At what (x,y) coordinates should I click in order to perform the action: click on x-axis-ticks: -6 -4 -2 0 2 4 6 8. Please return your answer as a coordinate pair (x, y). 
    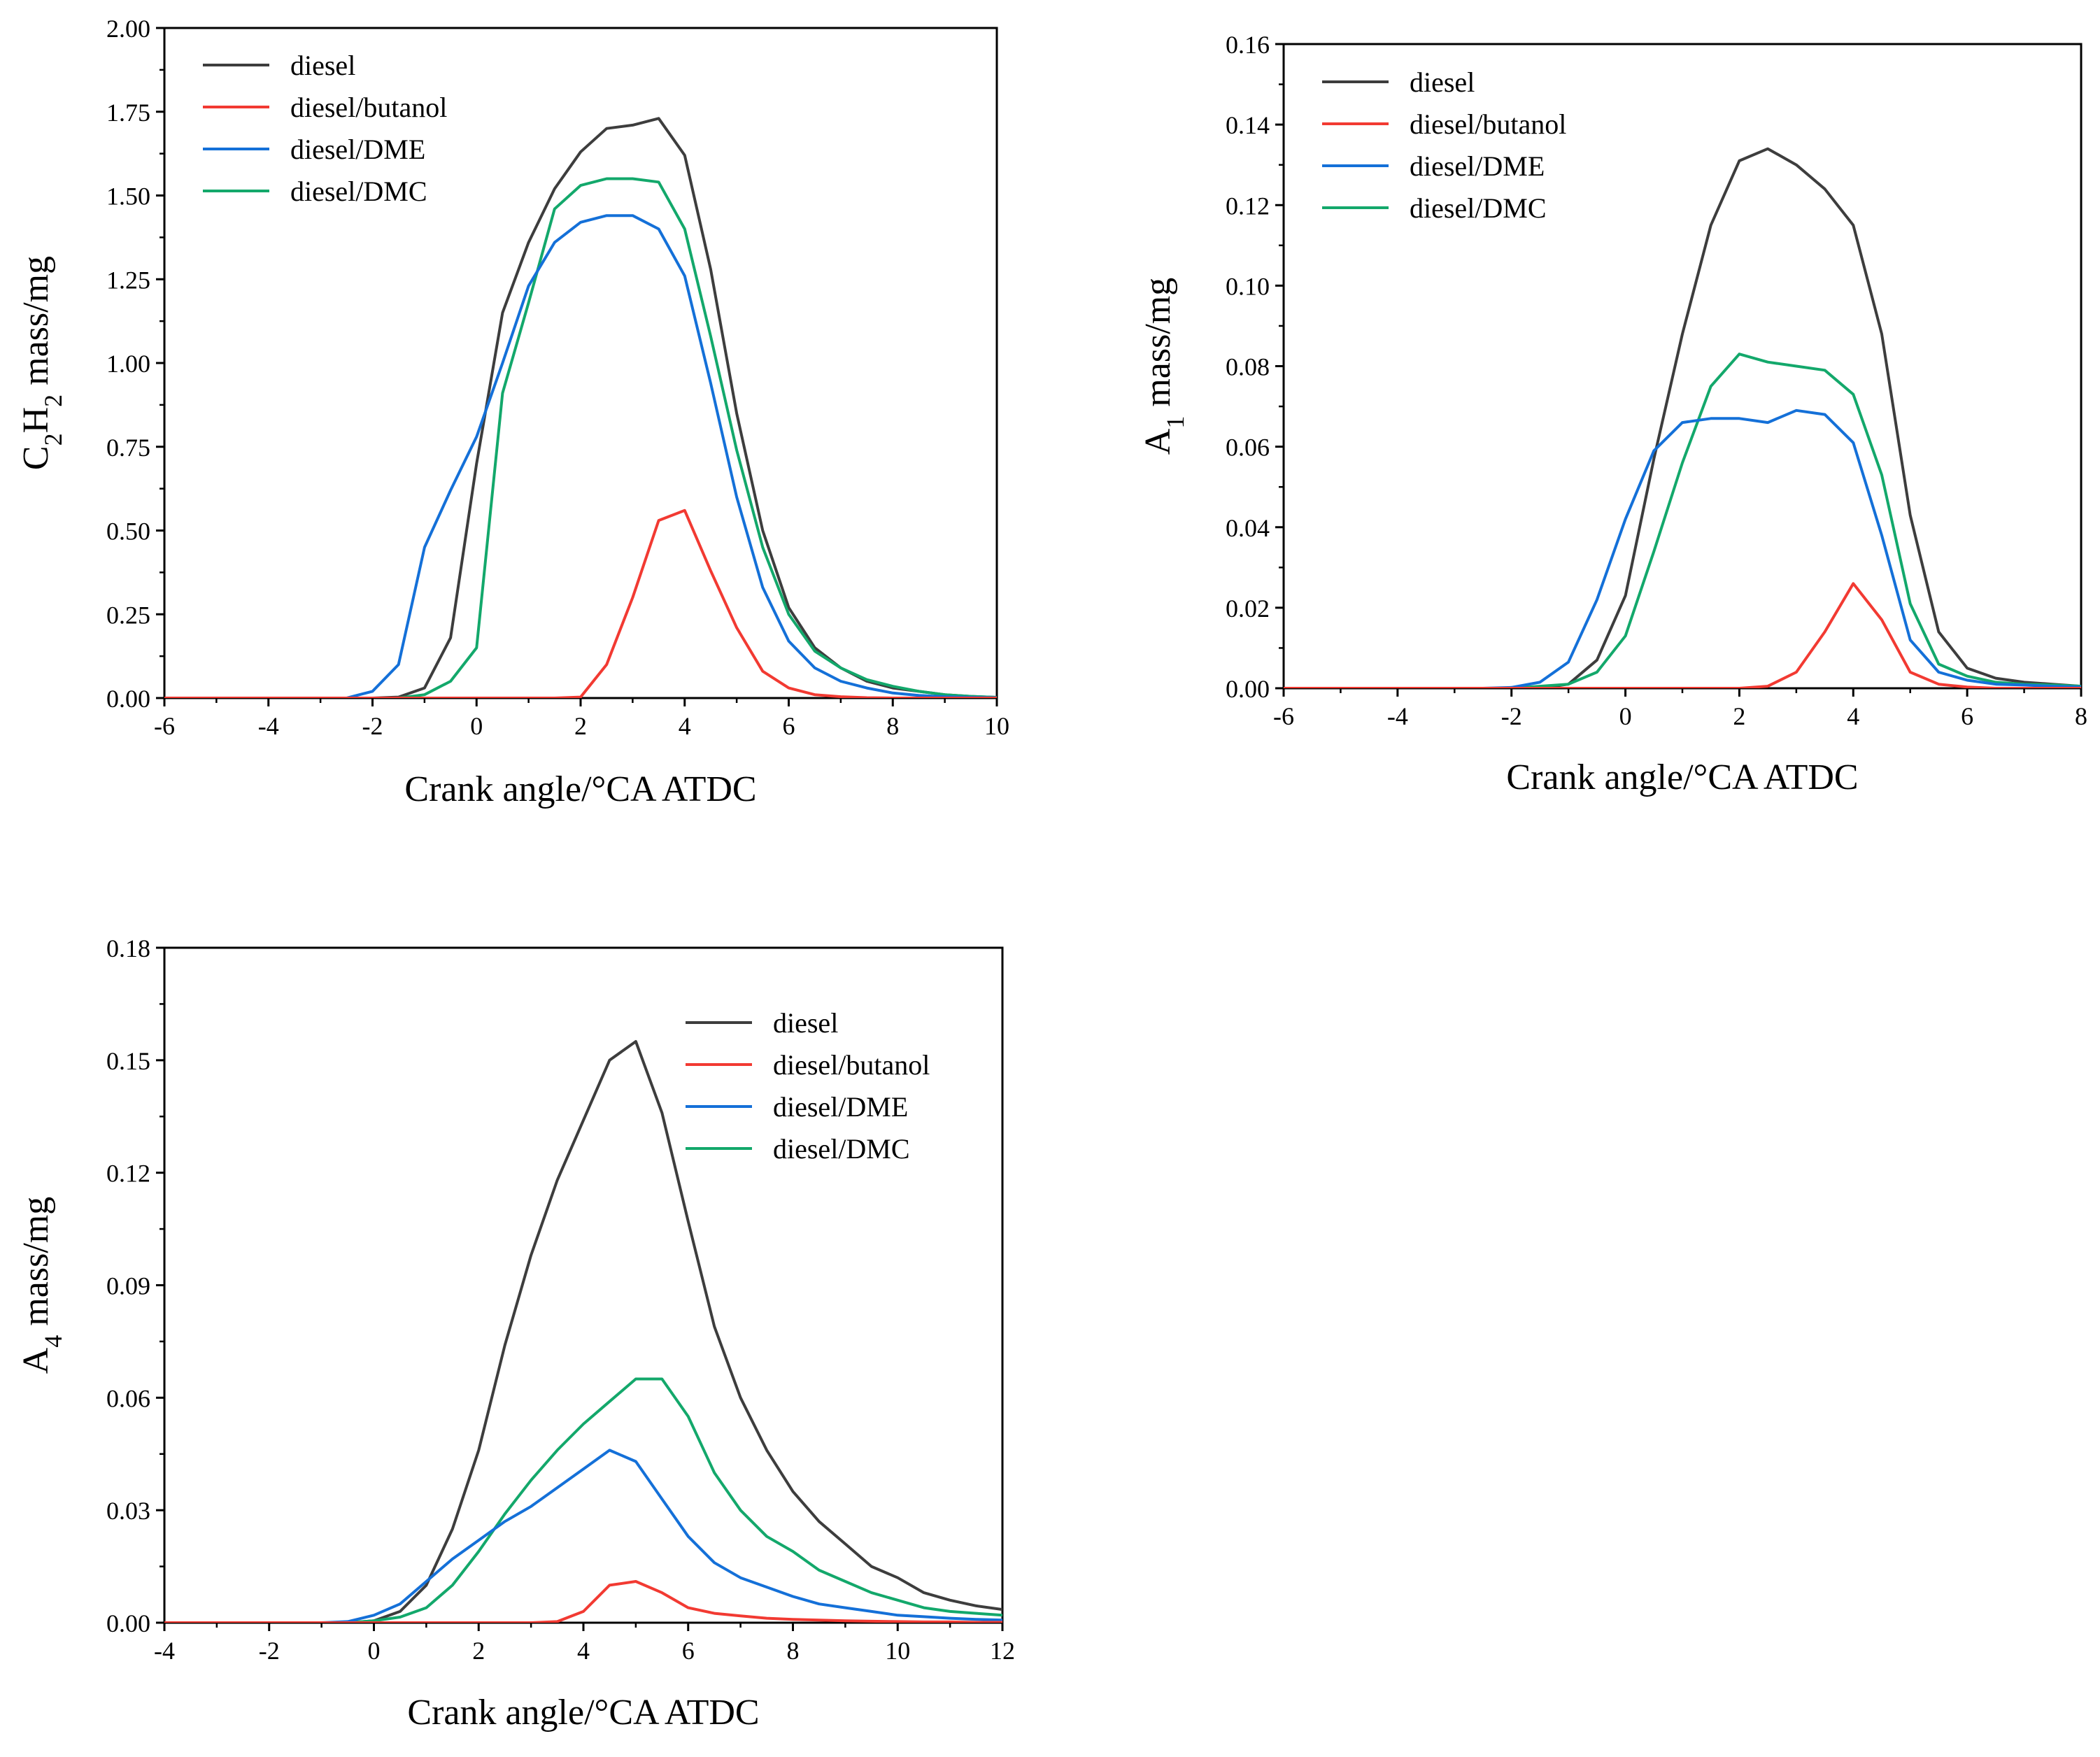
    Looking at the image, I should click on (1680, 709).